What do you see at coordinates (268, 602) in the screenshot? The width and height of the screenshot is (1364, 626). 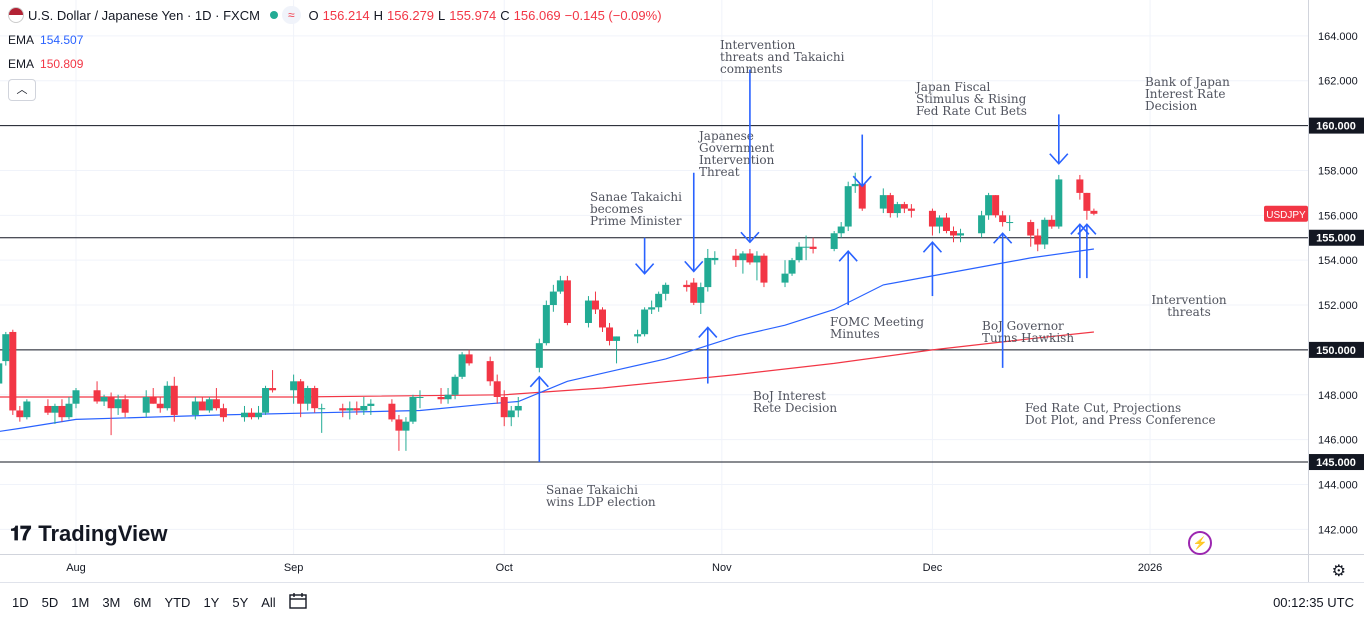 I see `range-button: All` at bounding box center [268, 602].